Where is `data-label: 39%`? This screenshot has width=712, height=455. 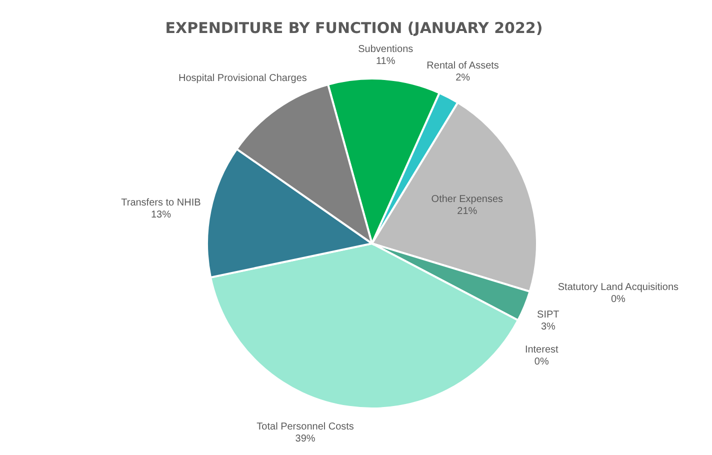 data-label: 39% is located at coordinates (305, 439).